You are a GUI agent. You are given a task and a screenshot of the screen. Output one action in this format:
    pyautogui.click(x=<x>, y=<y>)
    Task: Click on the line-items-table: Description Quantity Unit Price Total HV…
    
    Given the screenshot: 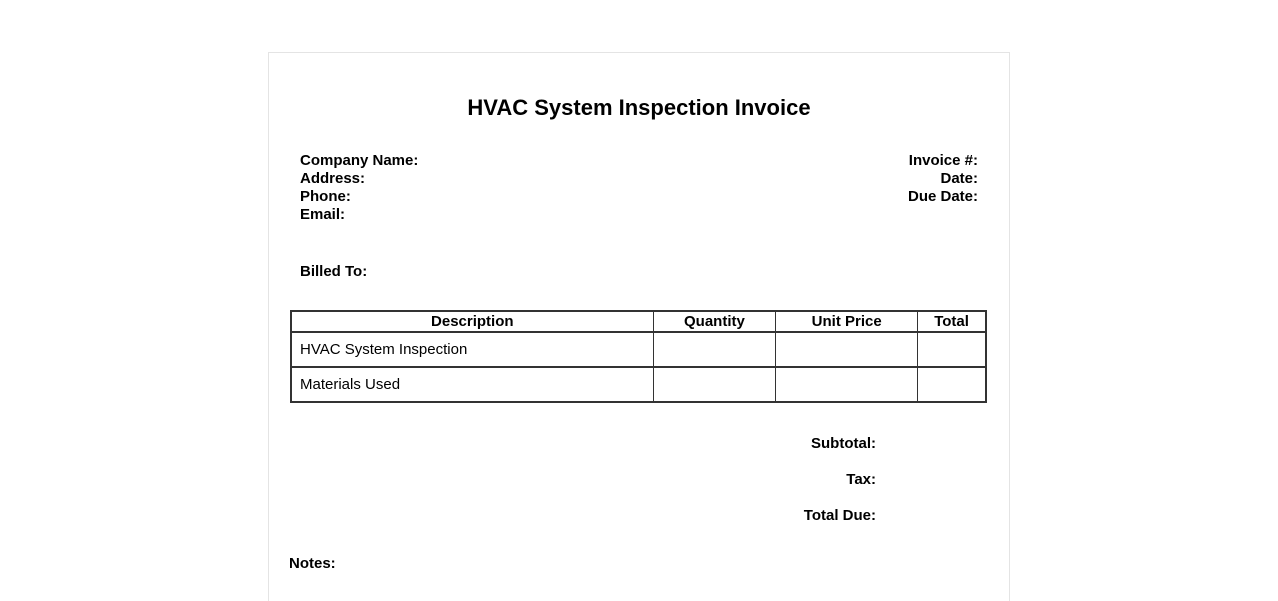 What is the action you would take?
    pyautogui.click(x=638, y=356)
    